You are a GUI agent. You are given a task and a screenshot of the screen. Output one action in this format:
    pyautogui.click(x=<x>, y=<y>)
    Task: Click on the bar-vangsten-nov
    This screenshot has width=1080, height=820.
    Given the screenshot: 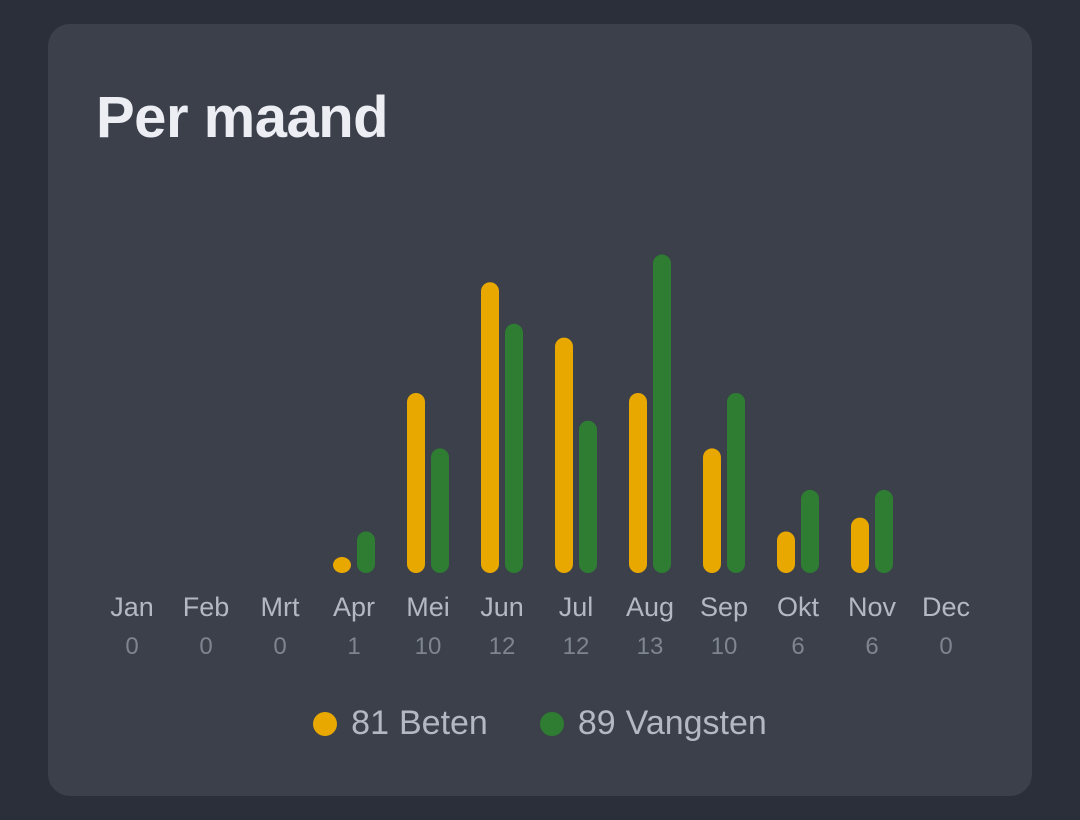 What is the action you would take?
    pyautogui.click(x=884, y=531)
    